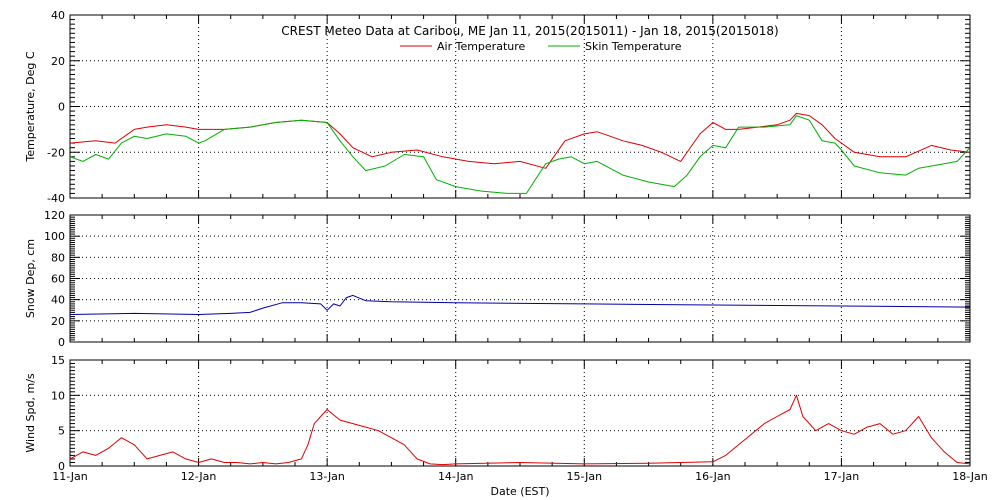 This screenshot has width=1000, height=500. I want to click on y-tick-label: 15, so click(58, 360).